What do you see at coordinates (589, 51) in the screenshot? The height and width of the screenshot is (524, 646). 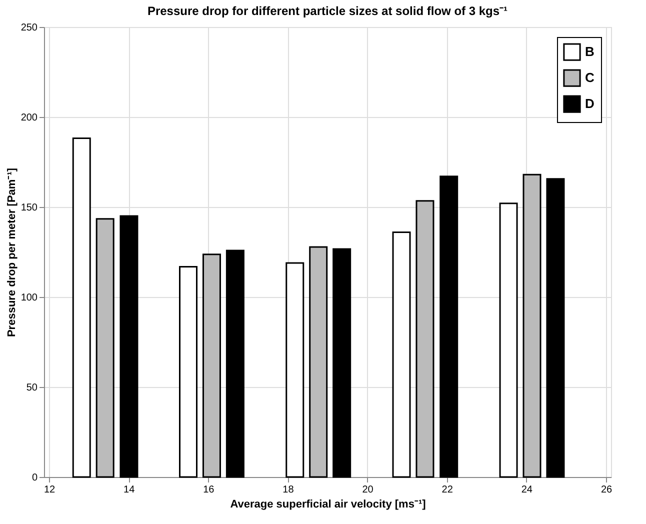 I see `legend-label: B` at bounding box center [589, 51].